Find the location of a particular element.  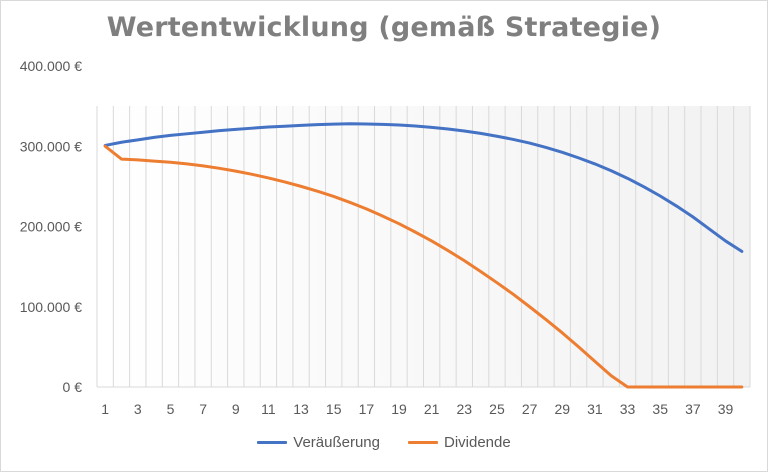

x-tick-label: 3 is located at coordinates (138, 409).